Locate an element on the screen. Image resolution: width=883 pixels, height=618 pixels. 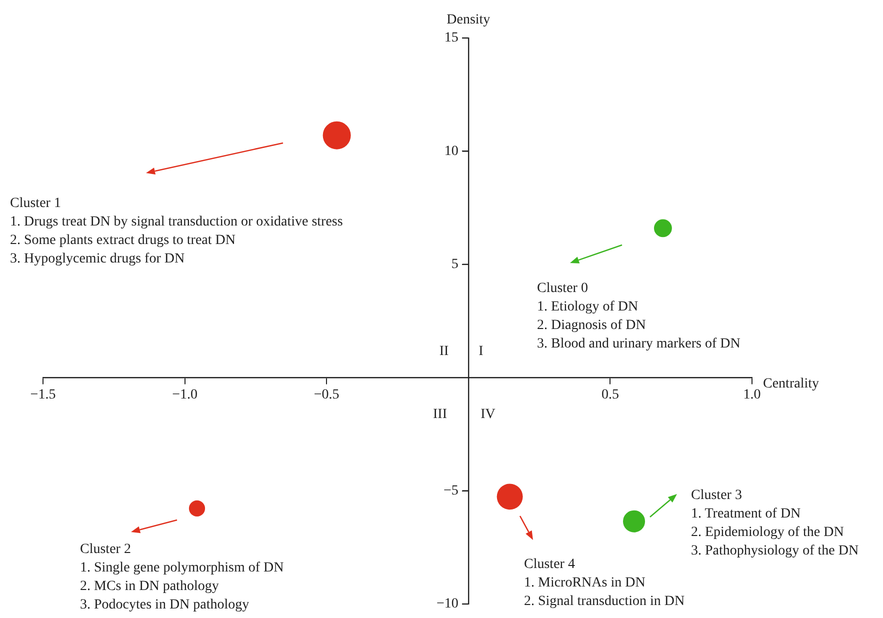
y-tick-label: 5 is located at coordinates (454, 264).